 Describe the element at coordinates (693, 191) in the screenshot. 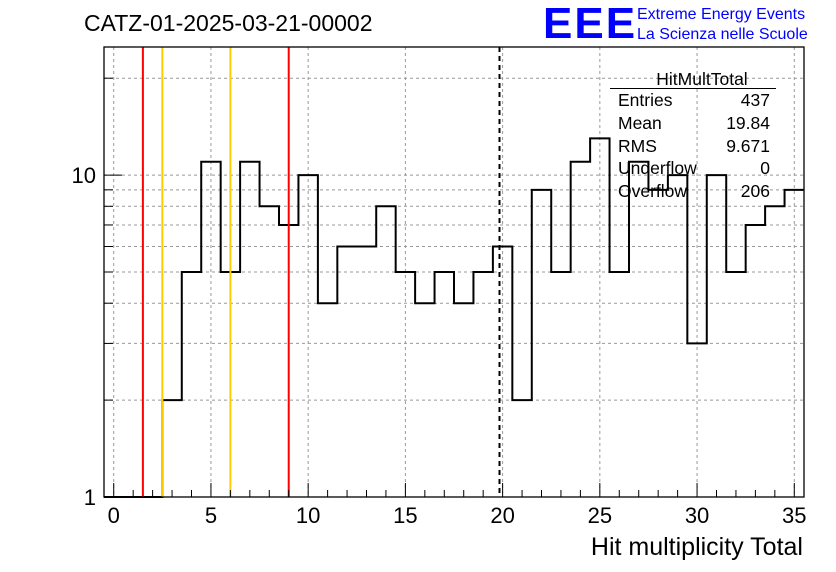

I see `stats-row-overflow: Overflow 206` at that location.